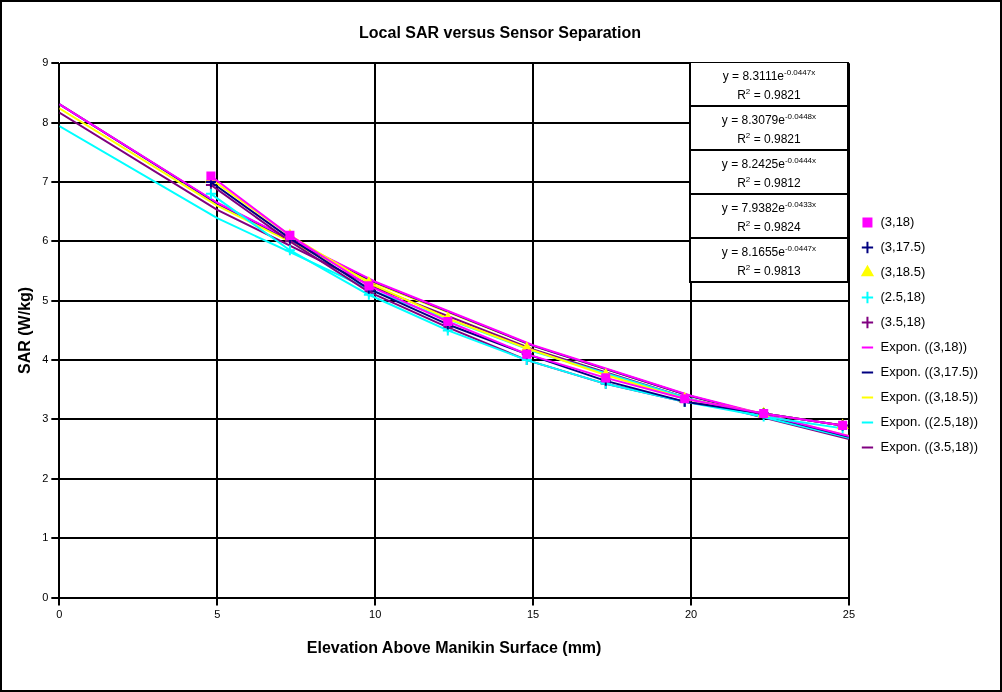 This screenshot has height=692, width=1002. What do you see at coordinates (217, 614) in the screenshot?
I see `x-tick-label: 5` at bounding box center [217, 614].